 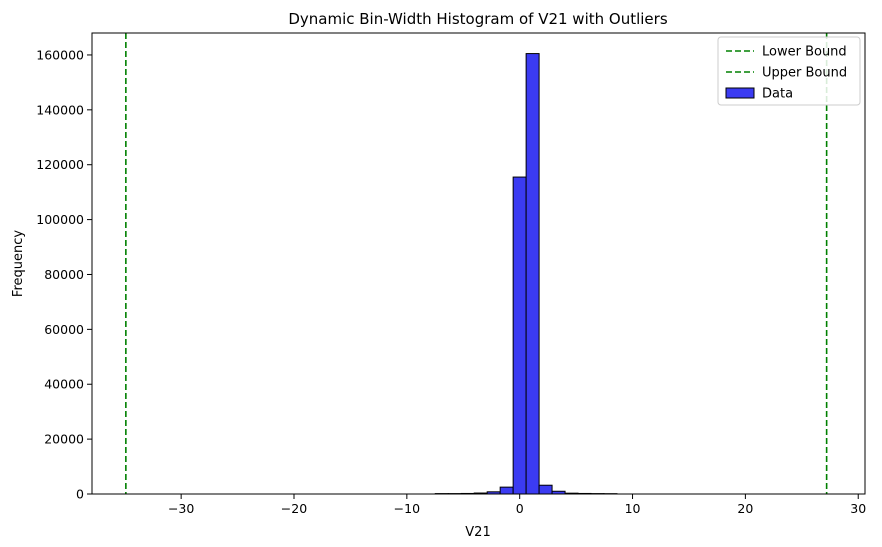 What do you see at coordinates (60, 164) in the screenshot?
I see `y-tick-label: 120000` at bounding box center [60, 164].